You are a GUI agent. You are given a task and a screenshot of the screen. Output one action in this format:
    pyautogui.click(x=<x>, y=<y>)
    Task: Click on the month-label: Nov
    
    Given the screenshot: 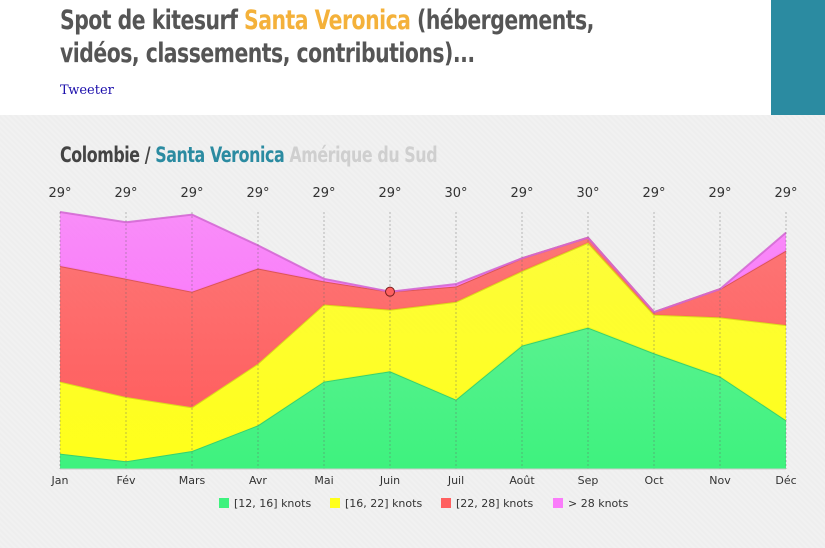 What is the action you would take?
    pyautogui.click(x=720, y=480)
    